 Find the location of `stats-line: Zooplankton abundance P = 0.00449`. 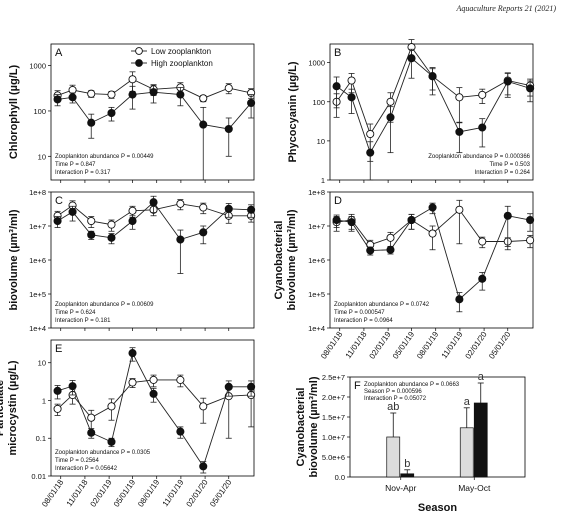

stats-line: Zooplankton abundance P = 0.00449 is located at coordinates (104, 157).